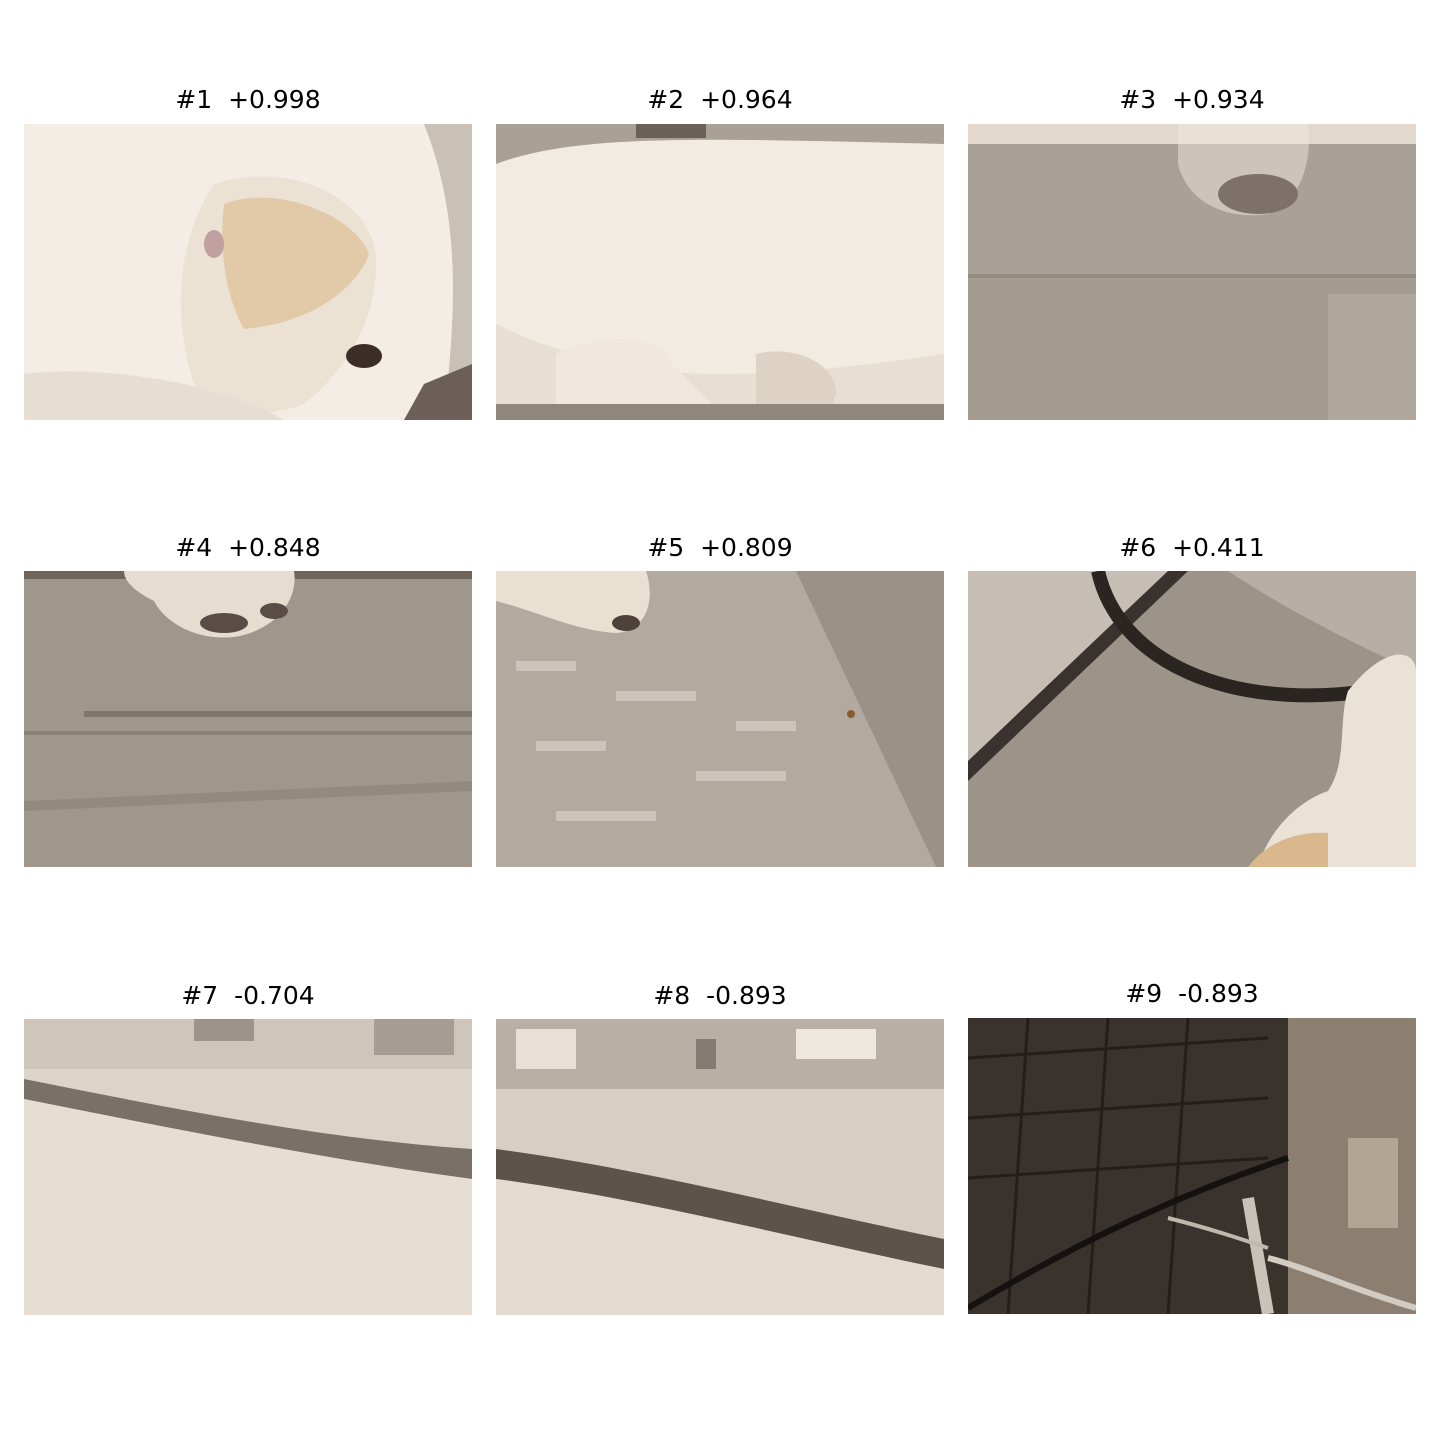 The height and width of the screenshot is (1440, 1440). I want to click on tile-caption: #8 -0.893, so click(720, 995).